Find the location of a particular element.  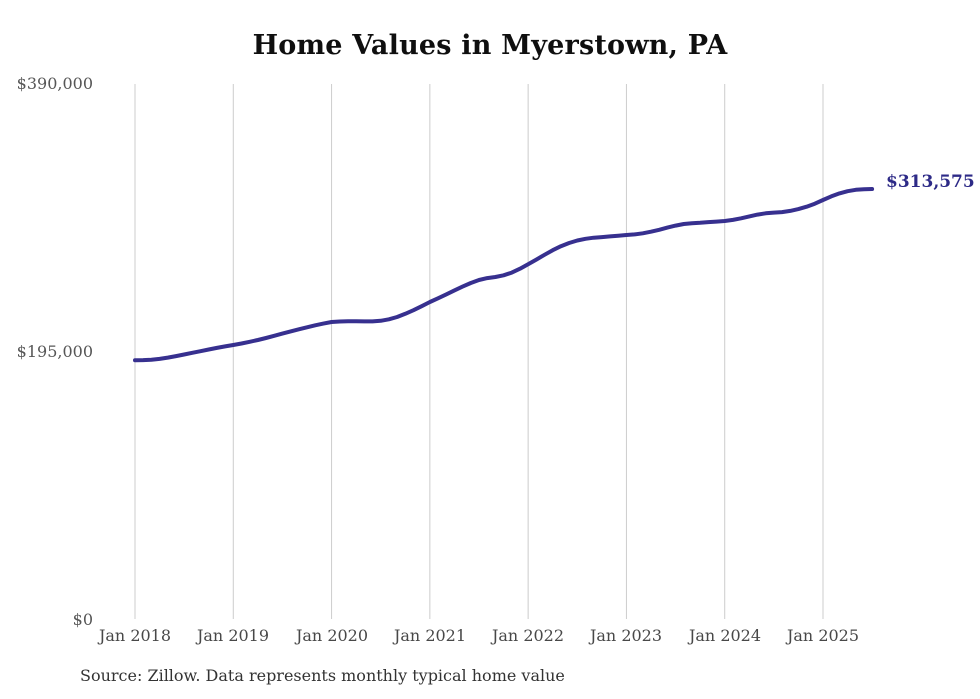

chart-title: Home Values in Myerstown, PA is located at coordinates (490, 45).